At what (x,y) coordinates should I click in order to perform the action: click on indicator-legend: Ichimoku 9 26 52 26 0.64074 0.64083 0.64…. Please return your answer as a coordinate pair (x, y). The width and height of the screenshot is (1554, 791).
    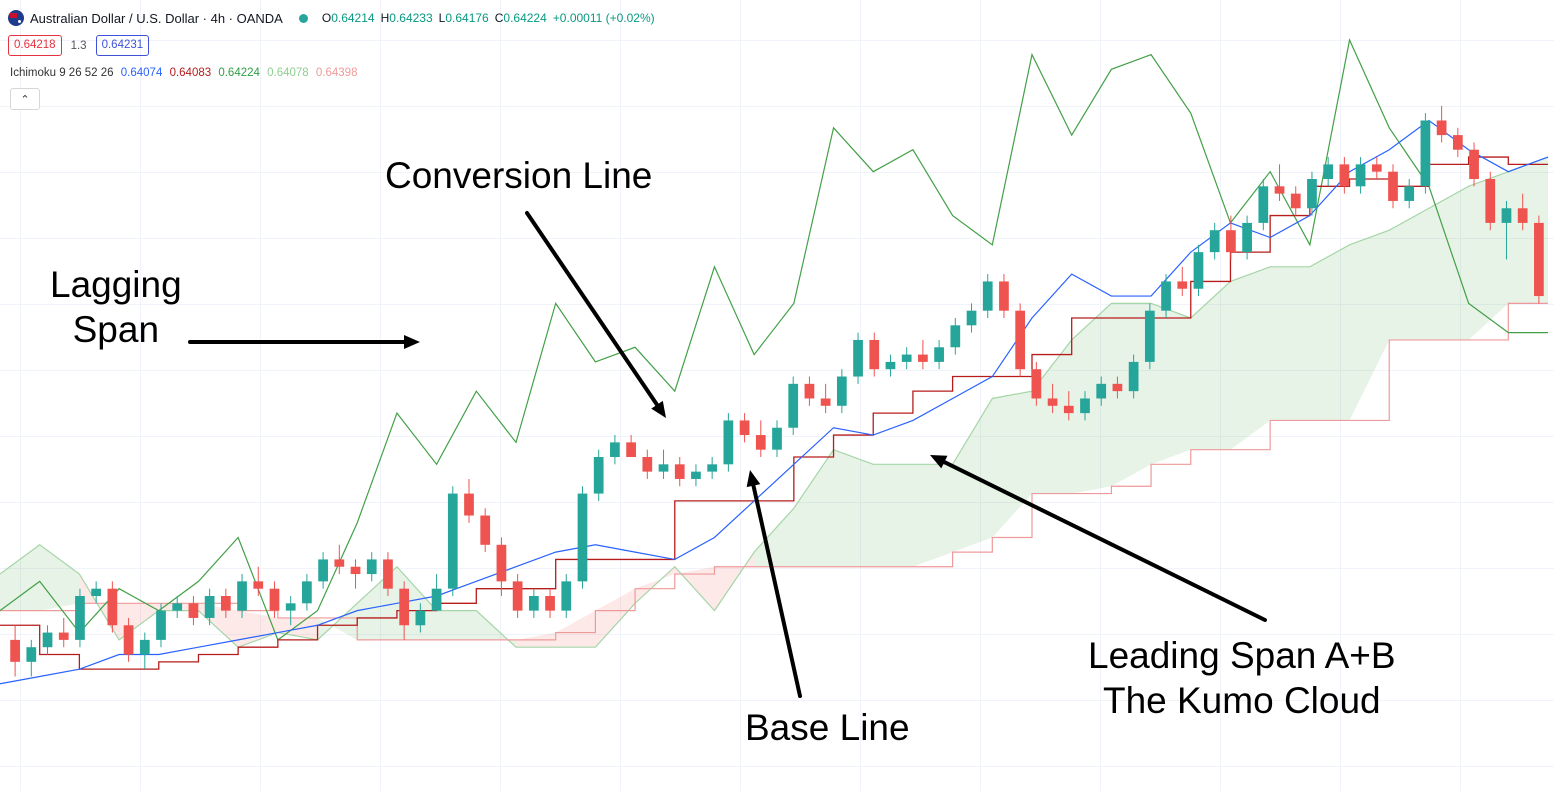
    Looking at the image, I should click on (185, 73).